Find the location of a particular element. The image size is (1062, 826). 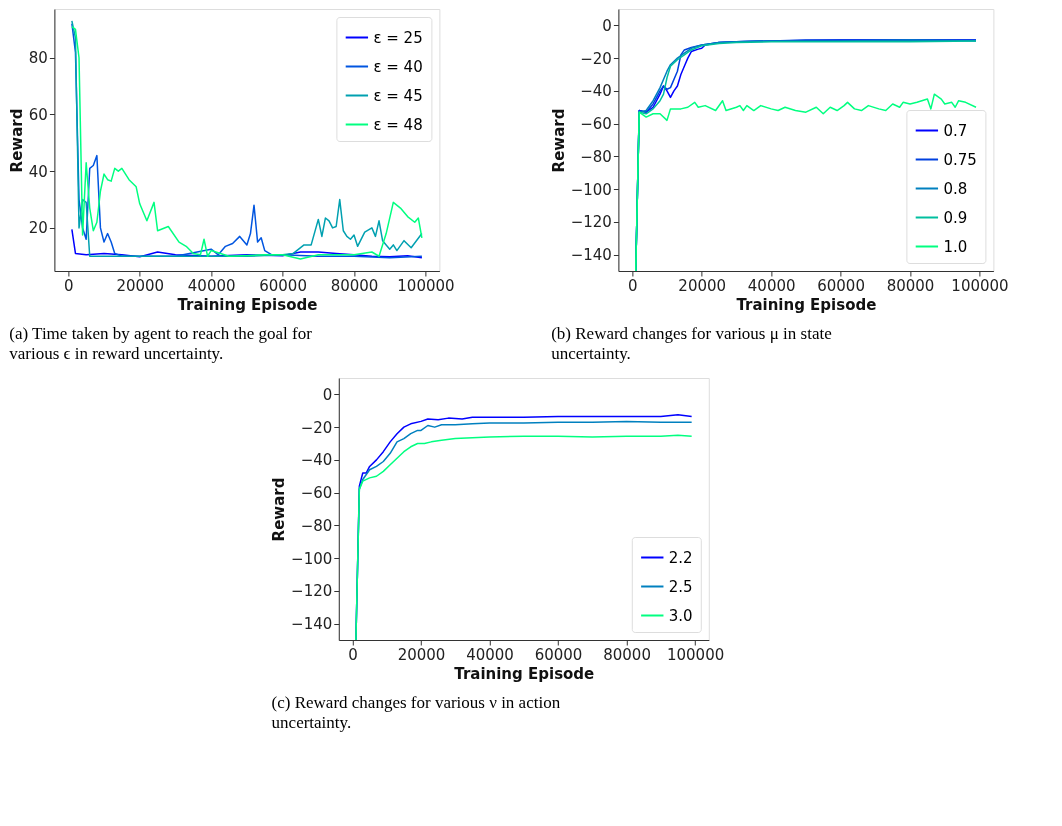

legend-label: 0.75 is located at coordinates (960, 159).